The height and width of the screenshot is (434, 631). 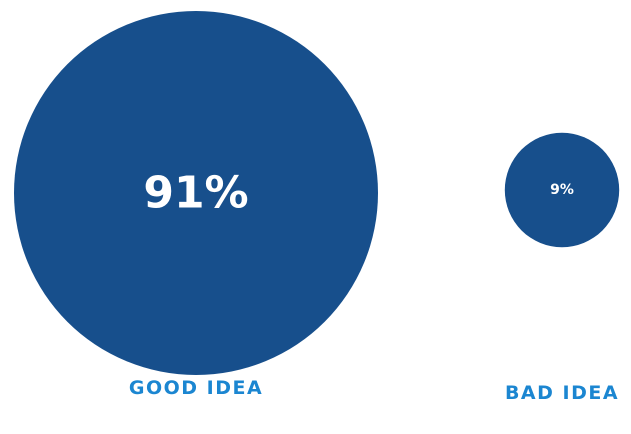 I want to click on value-label-bad-idea: 9%, so click(x=562, y=190).